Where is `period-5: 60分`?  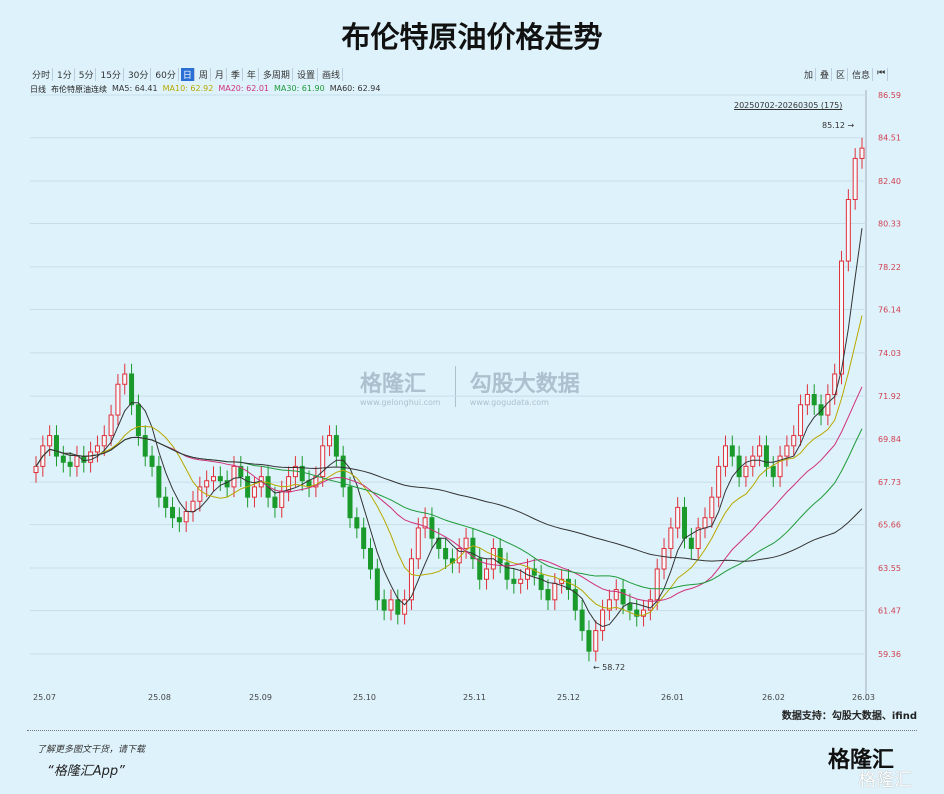
period-5: 60分 is located at coordinates (166, 74).